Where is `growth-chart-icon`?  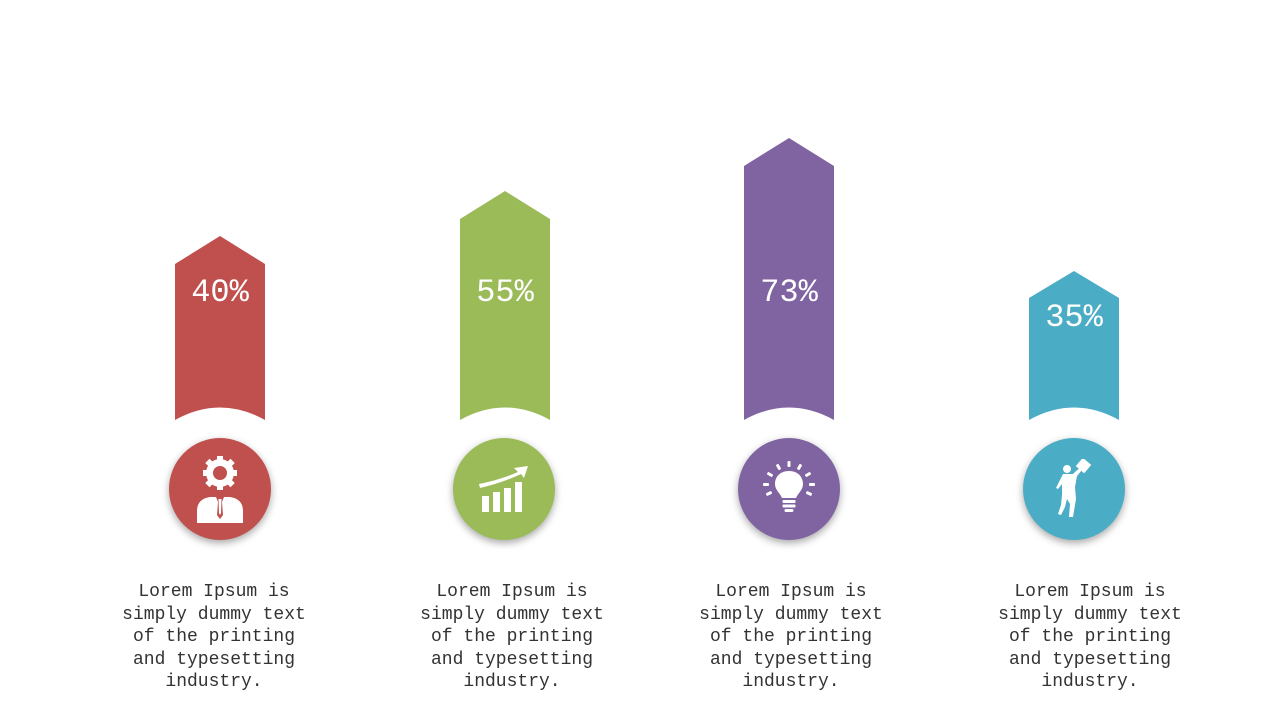 growth-chart-icon is located at coordinates (503, 489).